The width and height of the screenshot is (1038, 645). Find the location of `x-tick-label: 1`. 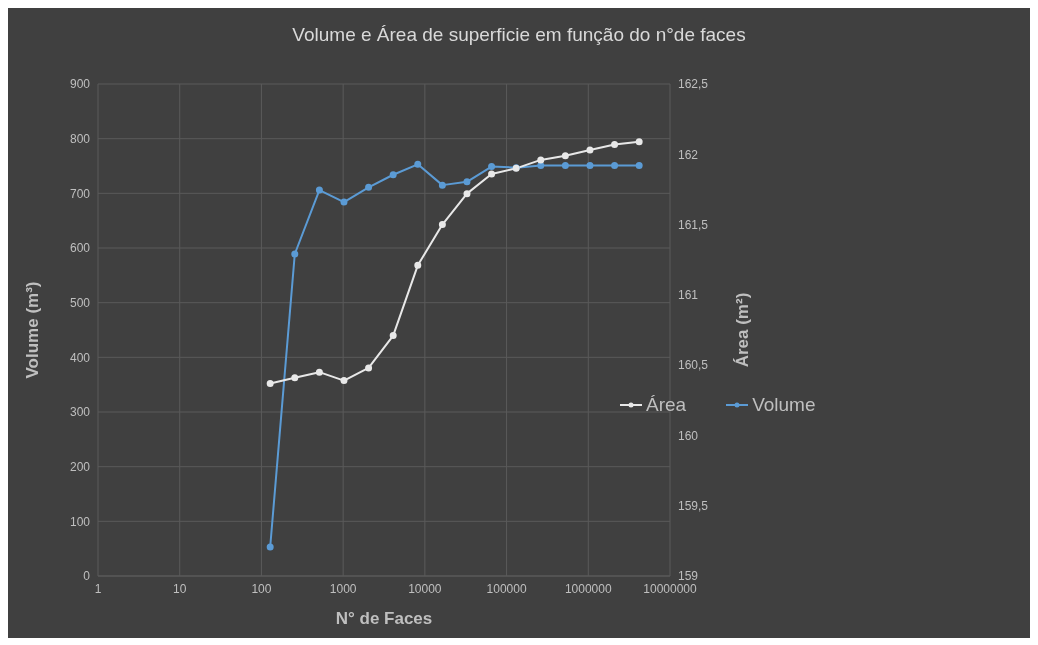

x-tick-label: 1 is located at coordinates (98, 588).